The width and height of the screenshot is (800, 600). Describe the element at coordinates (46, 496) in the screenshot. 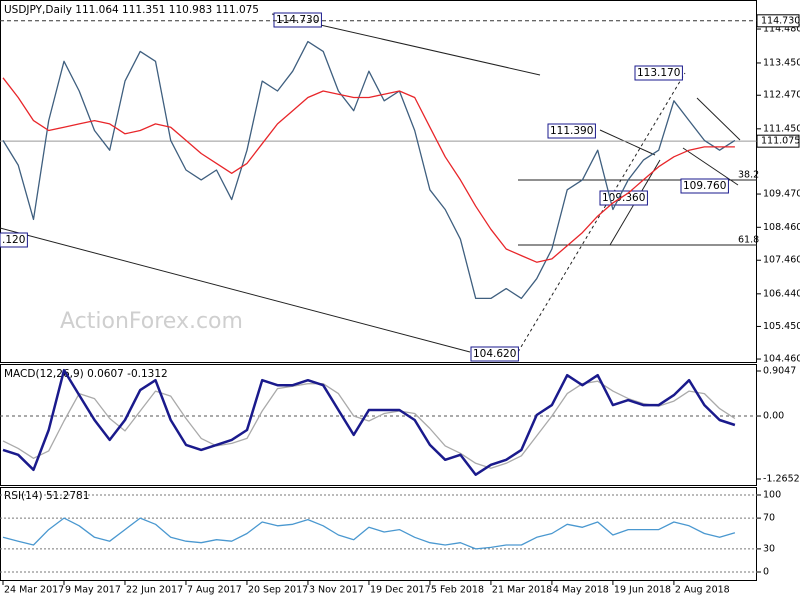

I see `panel-title: RSI(14) 51.2781` at that location.